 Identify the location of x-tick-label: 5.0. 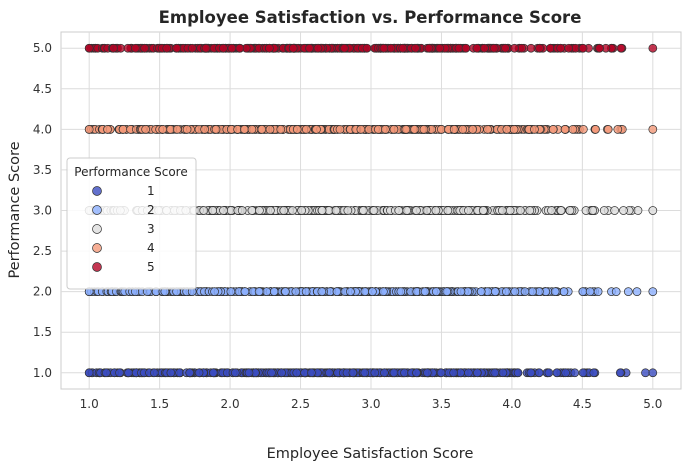
(652, 404).